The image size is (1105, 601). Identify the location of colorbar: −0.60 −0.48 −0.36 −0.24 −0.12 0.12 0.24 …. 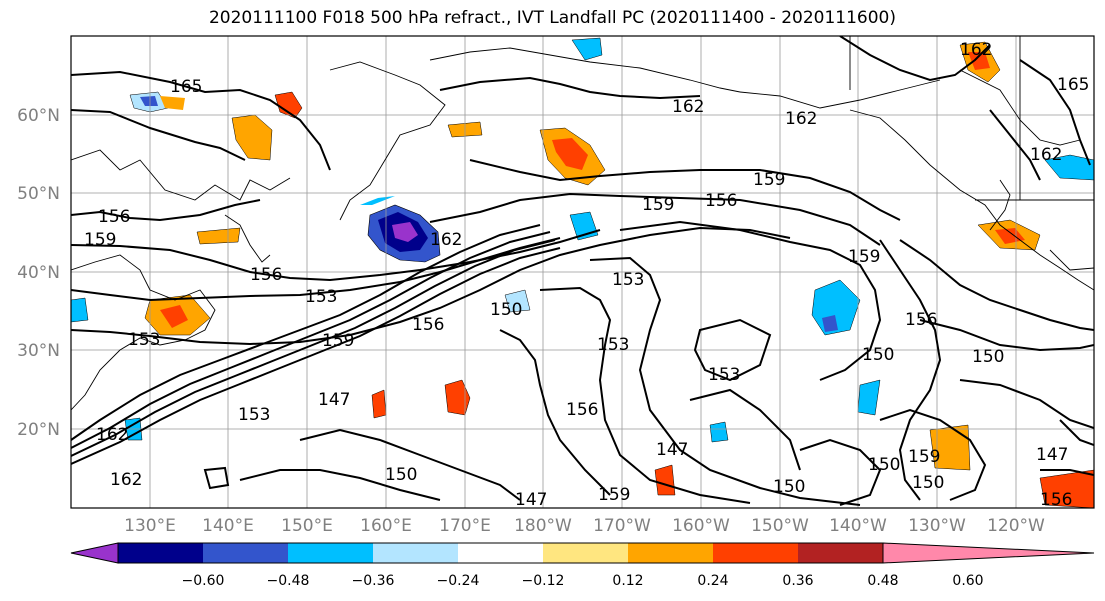
(582, 565).